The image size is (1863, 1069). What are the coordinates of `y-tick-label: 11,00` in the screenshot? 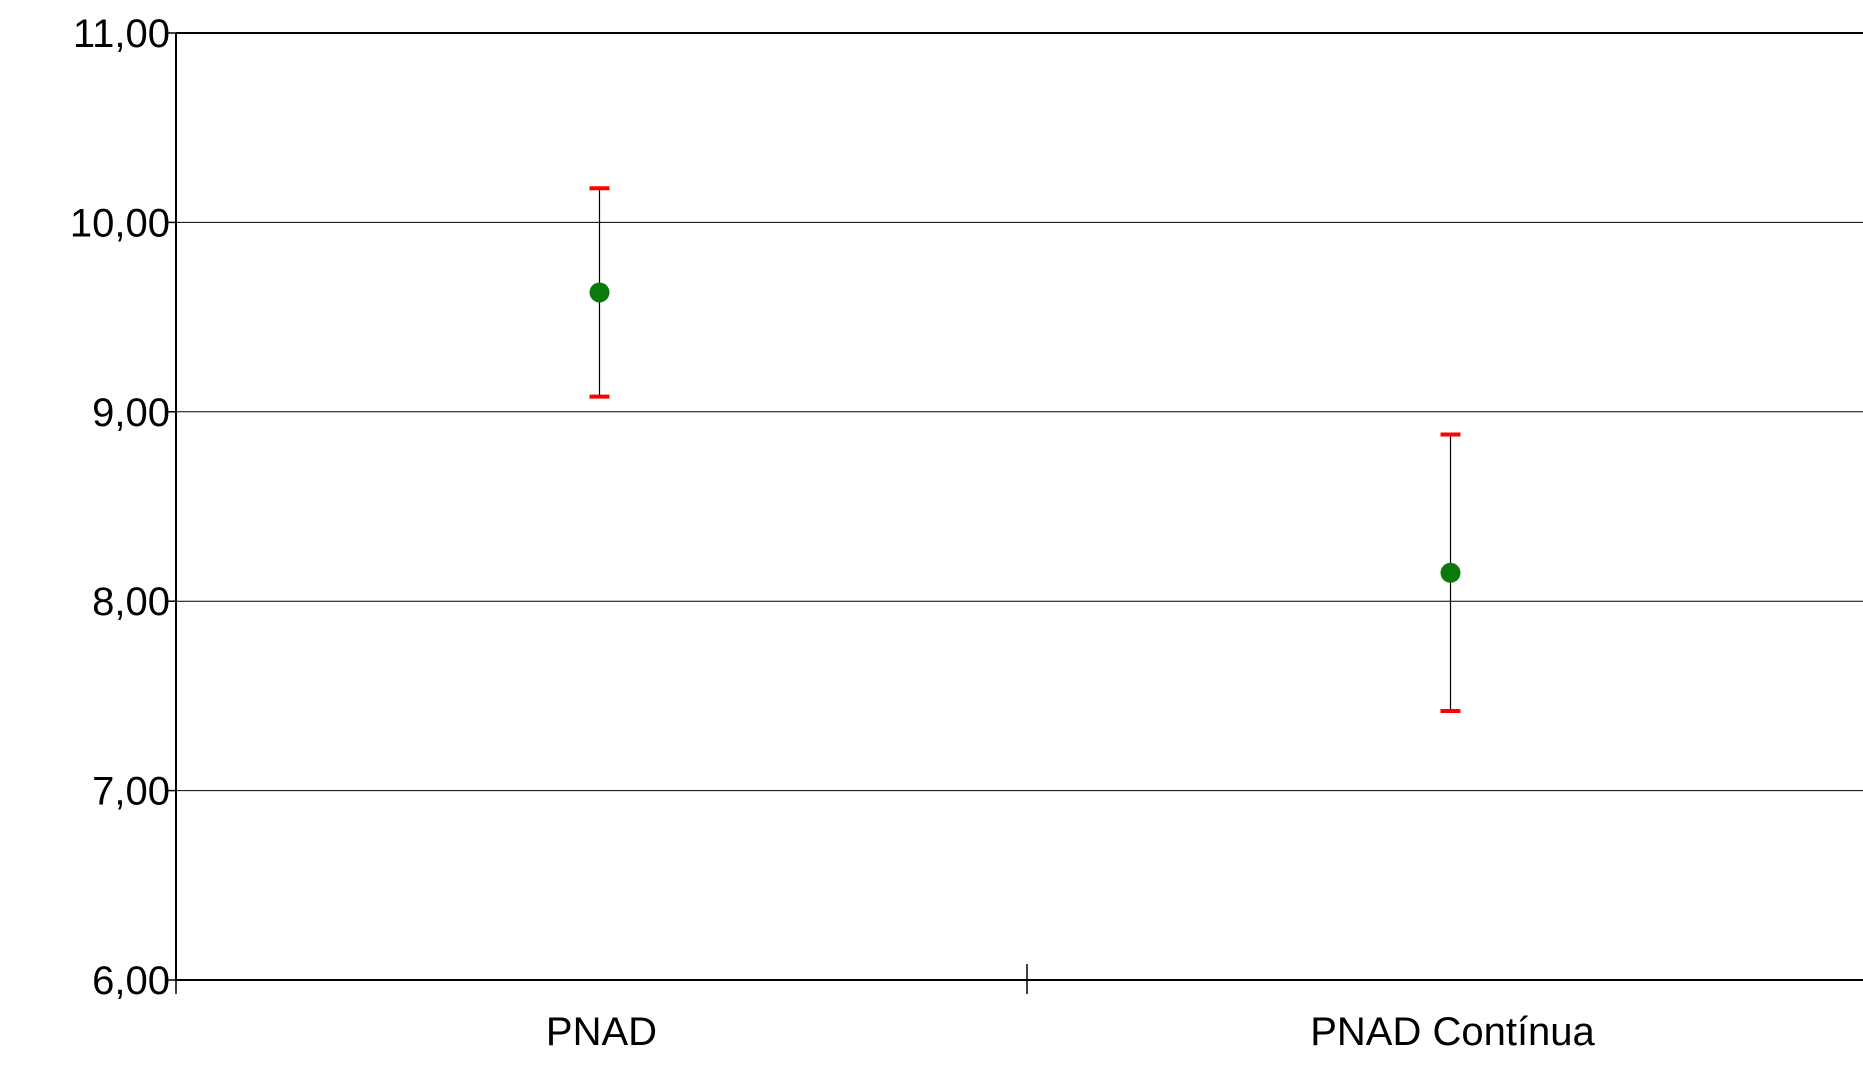 It's located at (121, 34).